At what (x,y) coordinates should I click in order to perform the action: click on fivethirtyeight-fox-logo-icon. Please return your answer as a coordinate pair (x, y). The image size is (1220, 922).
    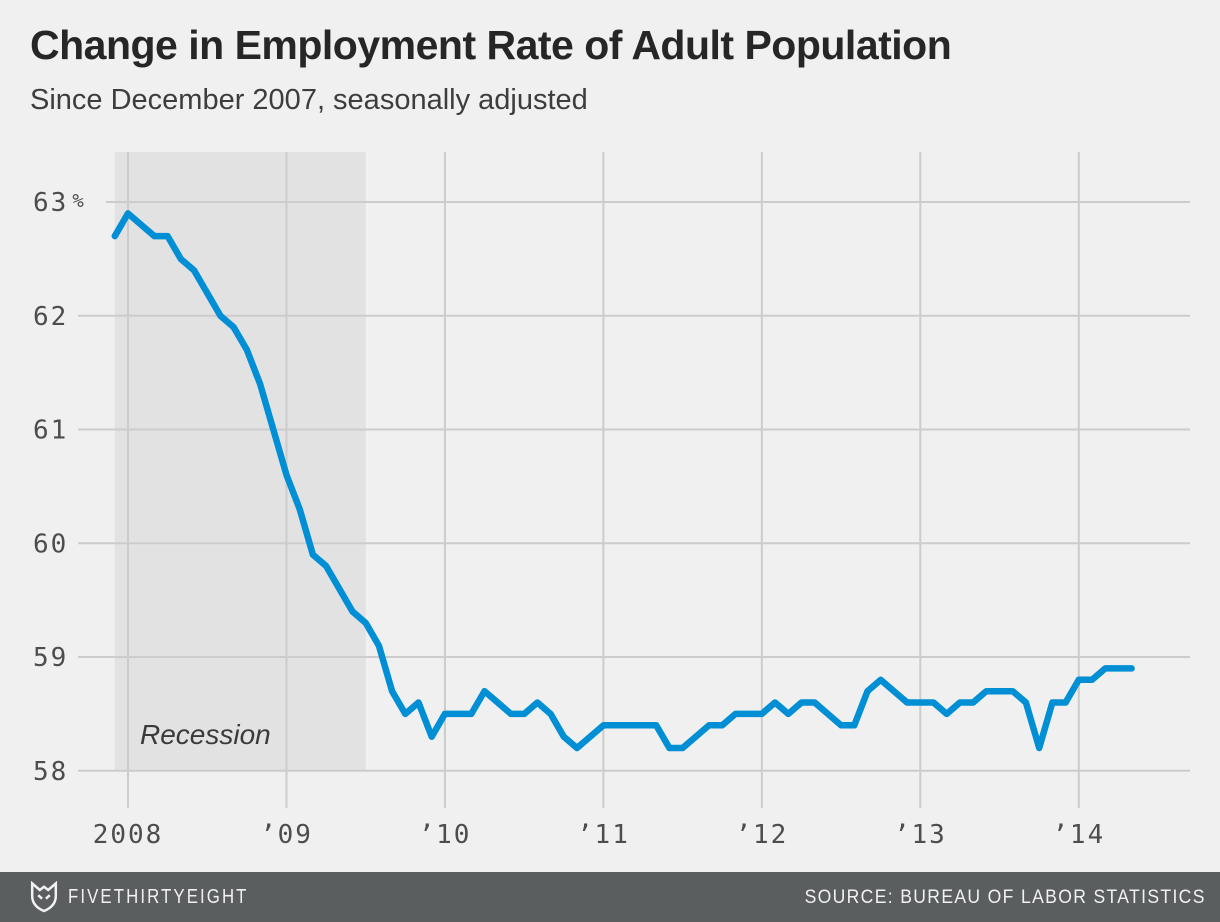
    Looking at the image, I should click on (44, 897).